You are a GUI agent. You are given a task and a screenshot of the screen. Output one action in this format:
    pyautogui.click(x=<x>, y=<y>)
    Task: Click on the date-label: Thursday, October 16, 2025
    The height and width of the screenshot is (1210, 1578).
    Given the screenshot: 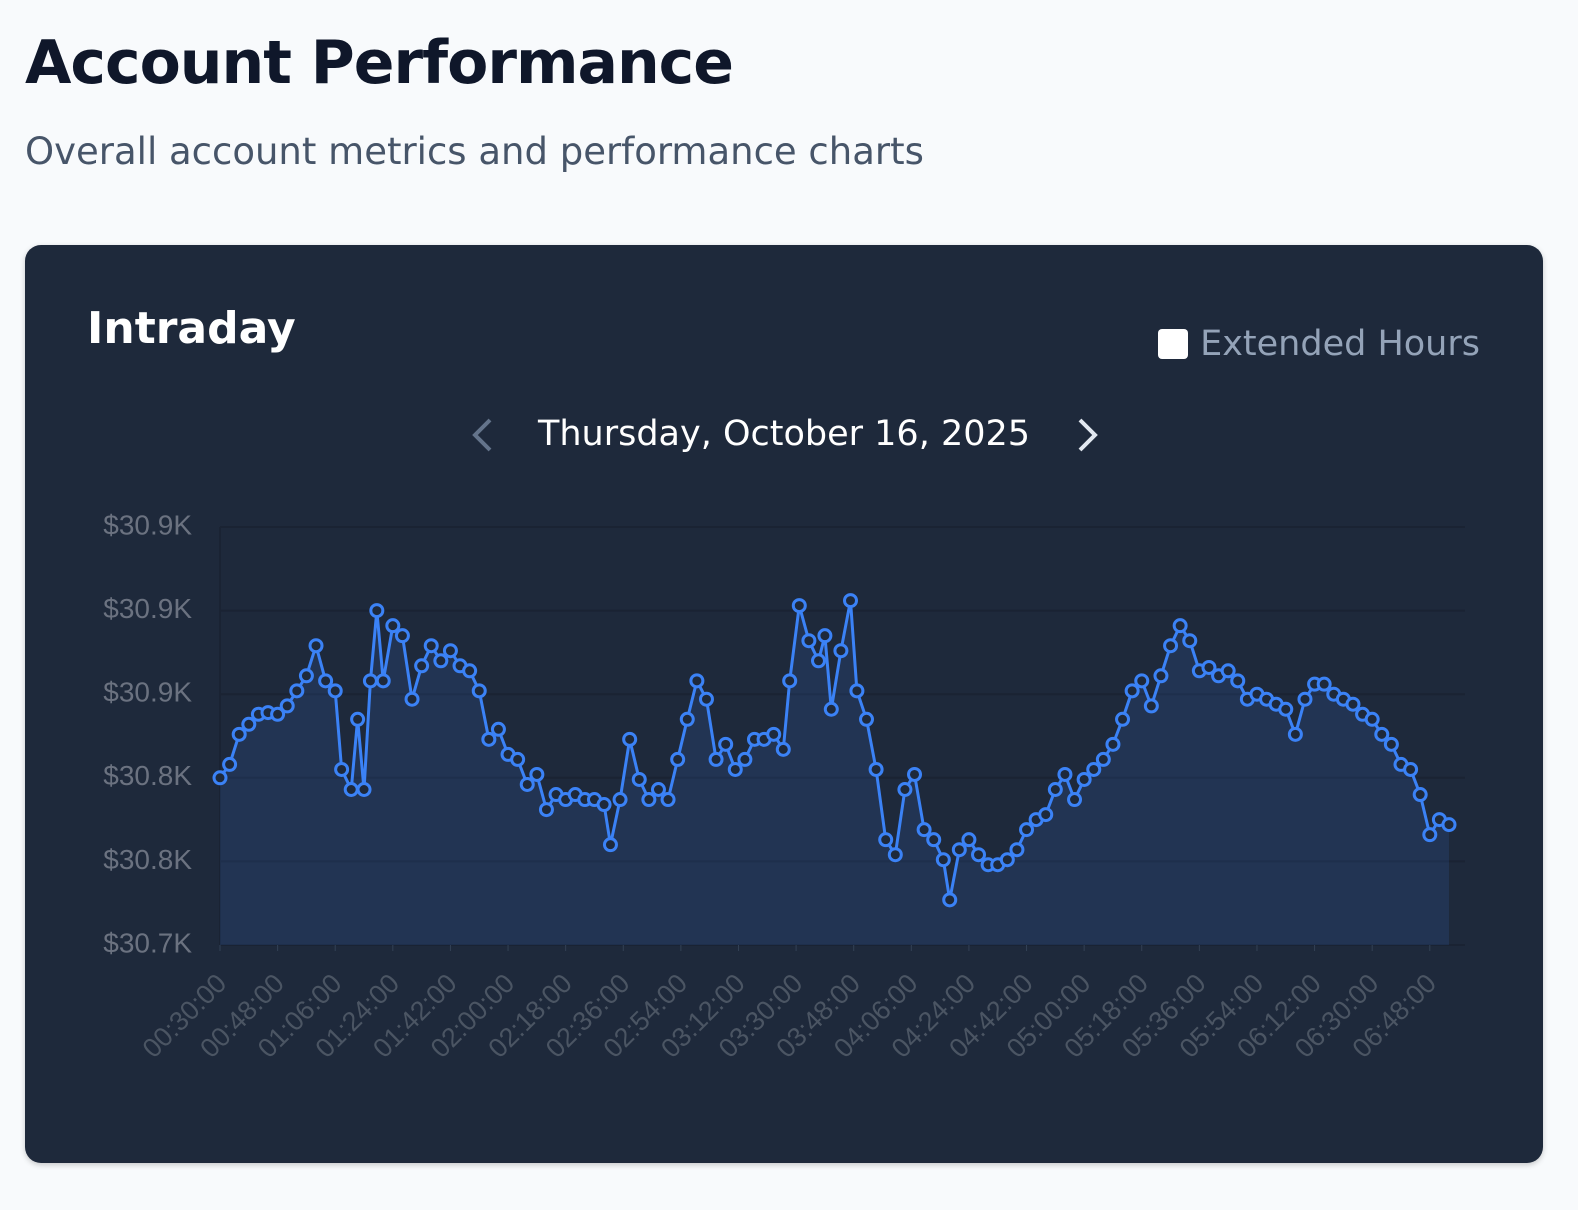 What is the action you would take?
    pyautogui.click(x=783, y=434)
    